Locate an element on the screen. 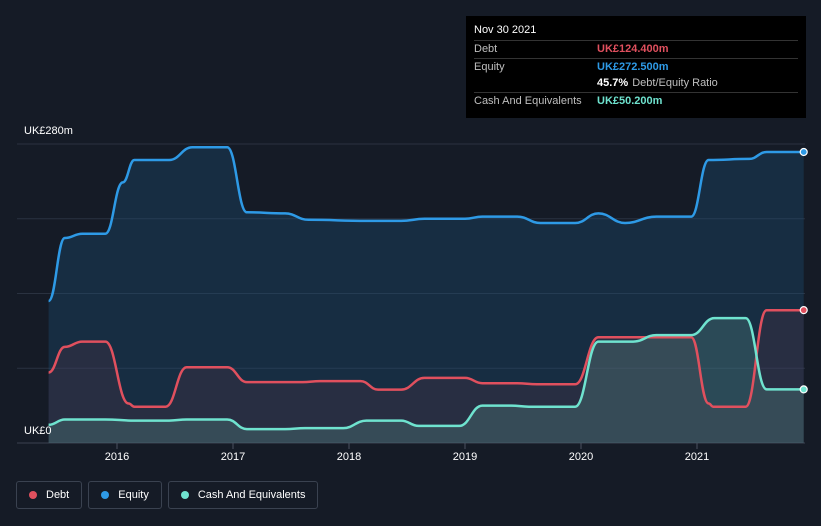 The image size is (821, 526). tooltip-debt-value: UK£124.400m is located at coordinates (633, 49).